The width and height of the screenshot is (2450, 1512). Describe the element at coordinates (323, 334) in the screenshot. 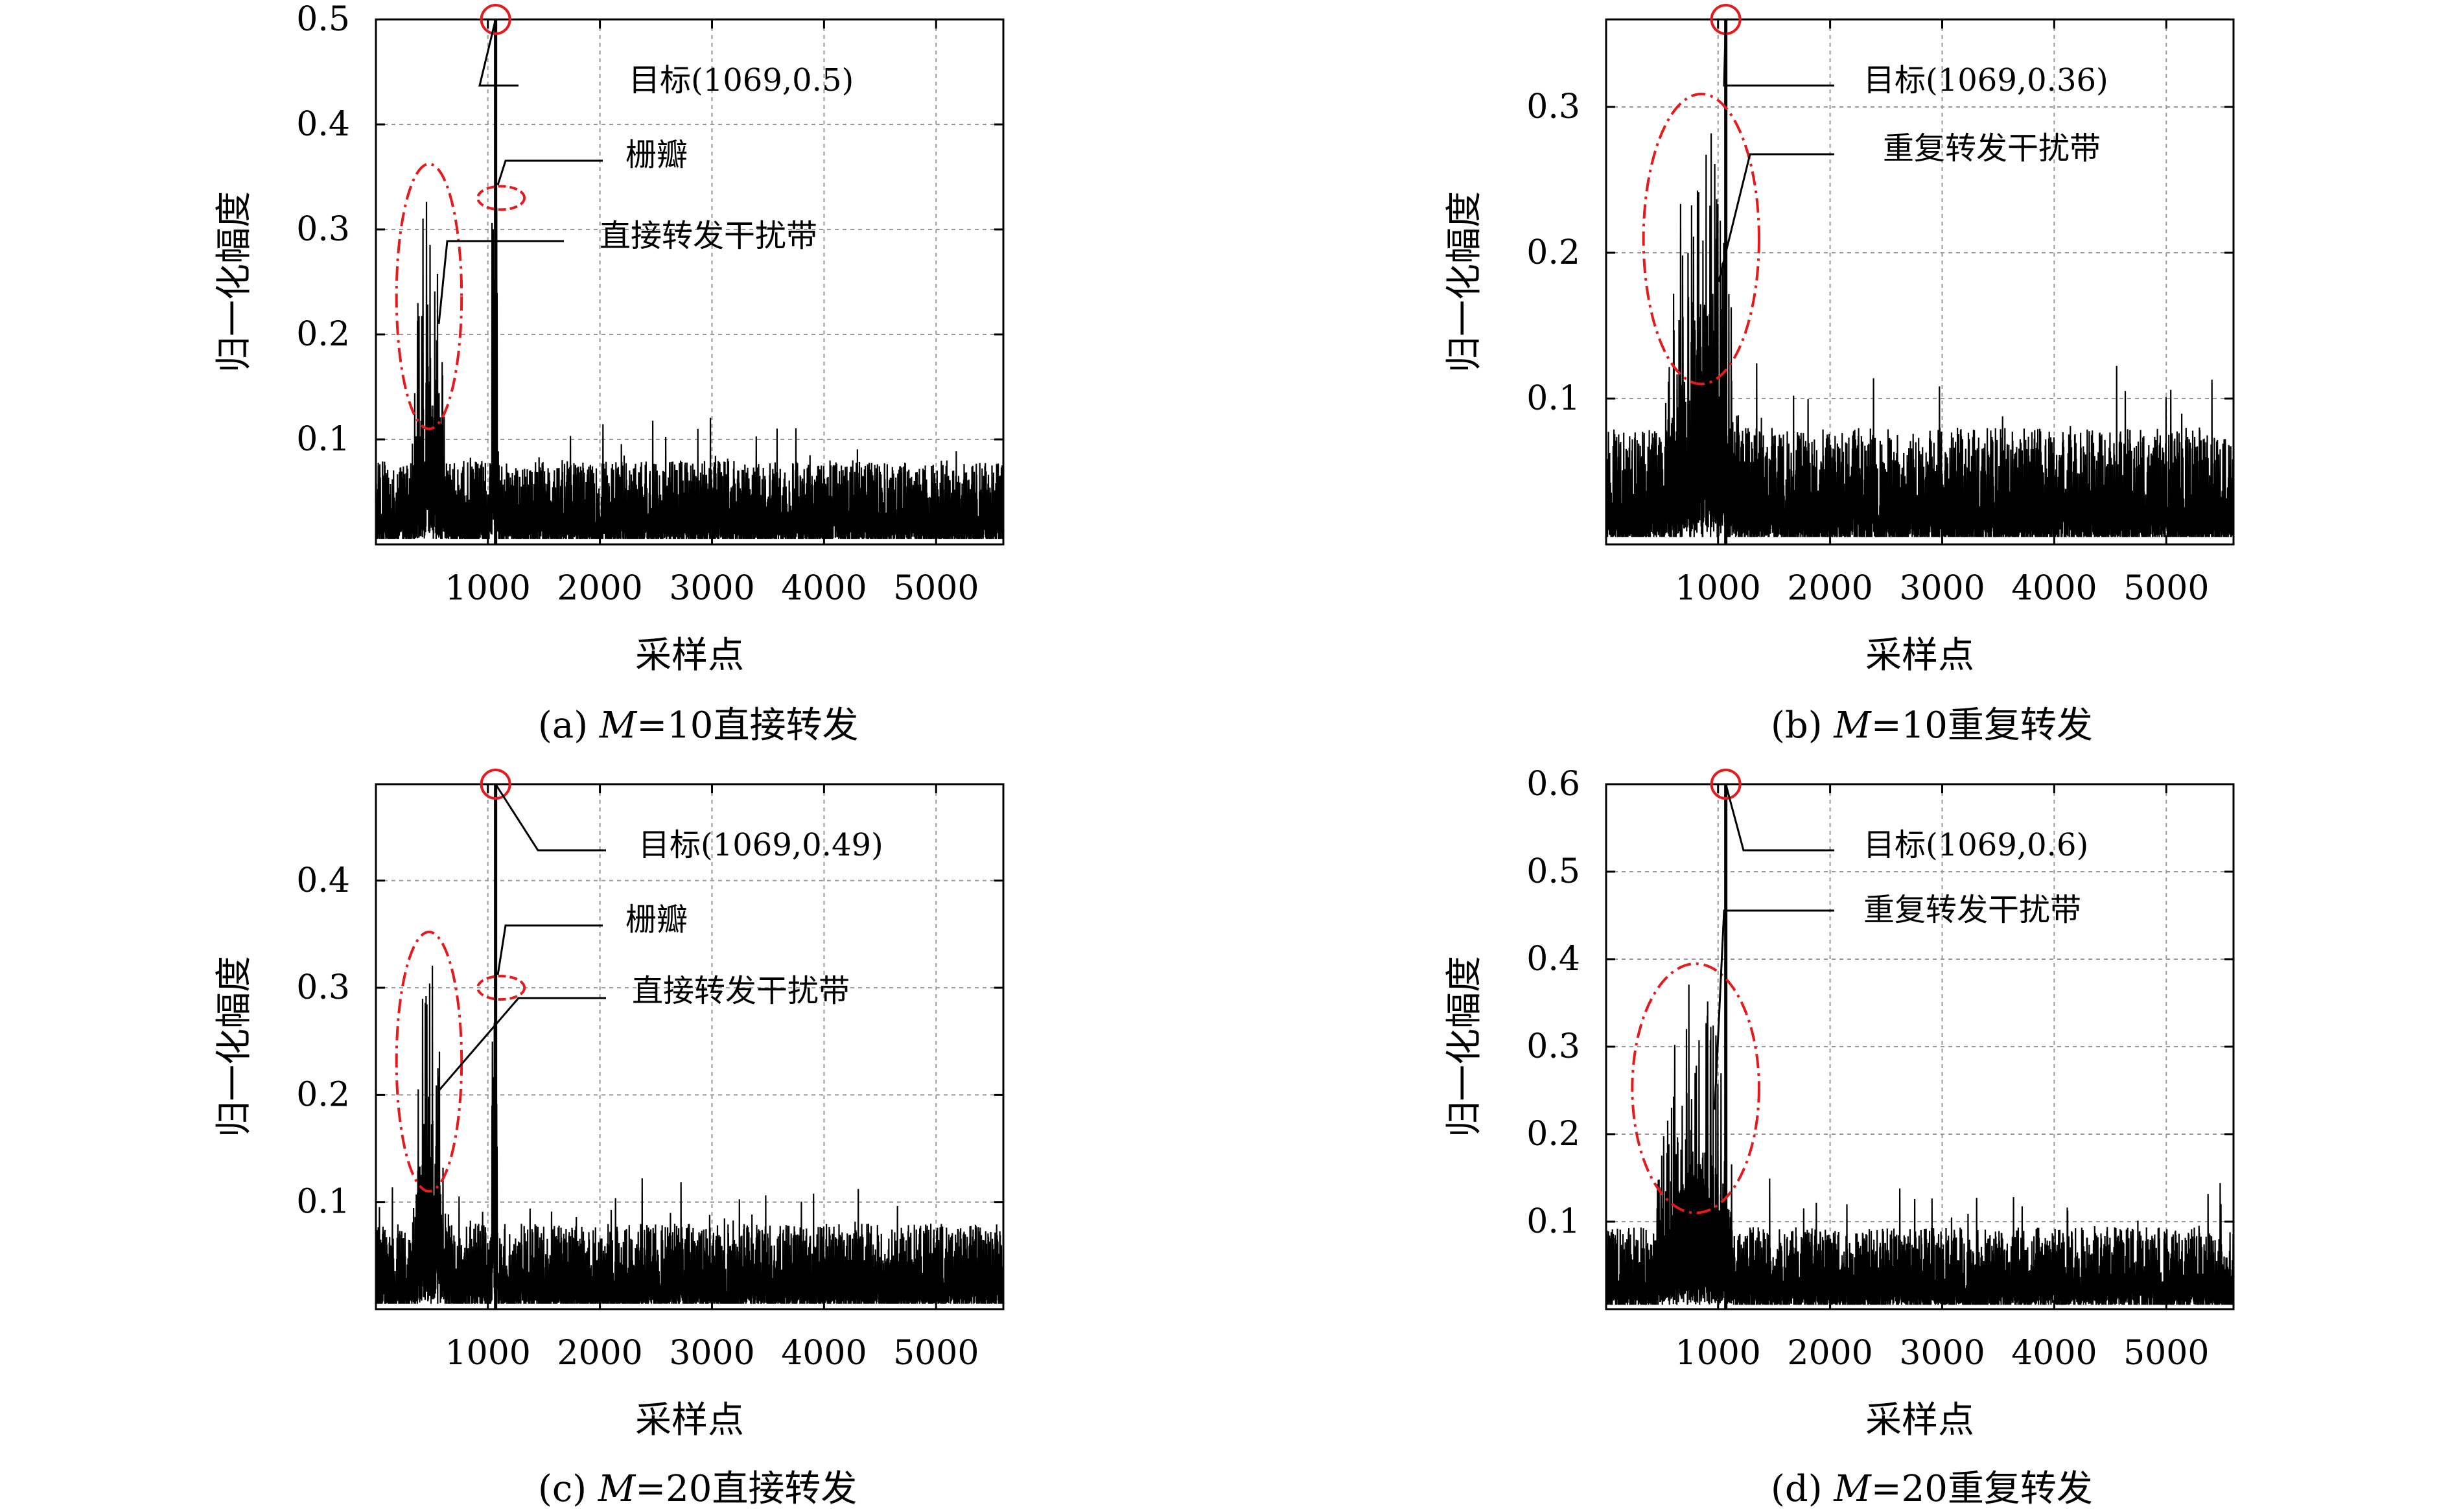

I see `y-tick-label-a: 0.2` at that location.